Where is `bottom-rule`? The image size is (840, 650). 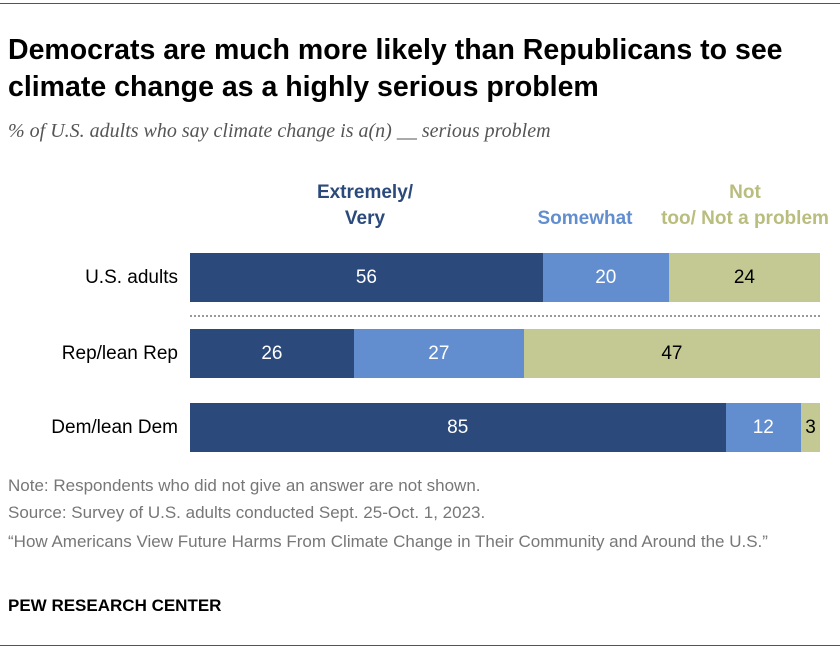
bottom-rule is located at coordinates (420, 645).